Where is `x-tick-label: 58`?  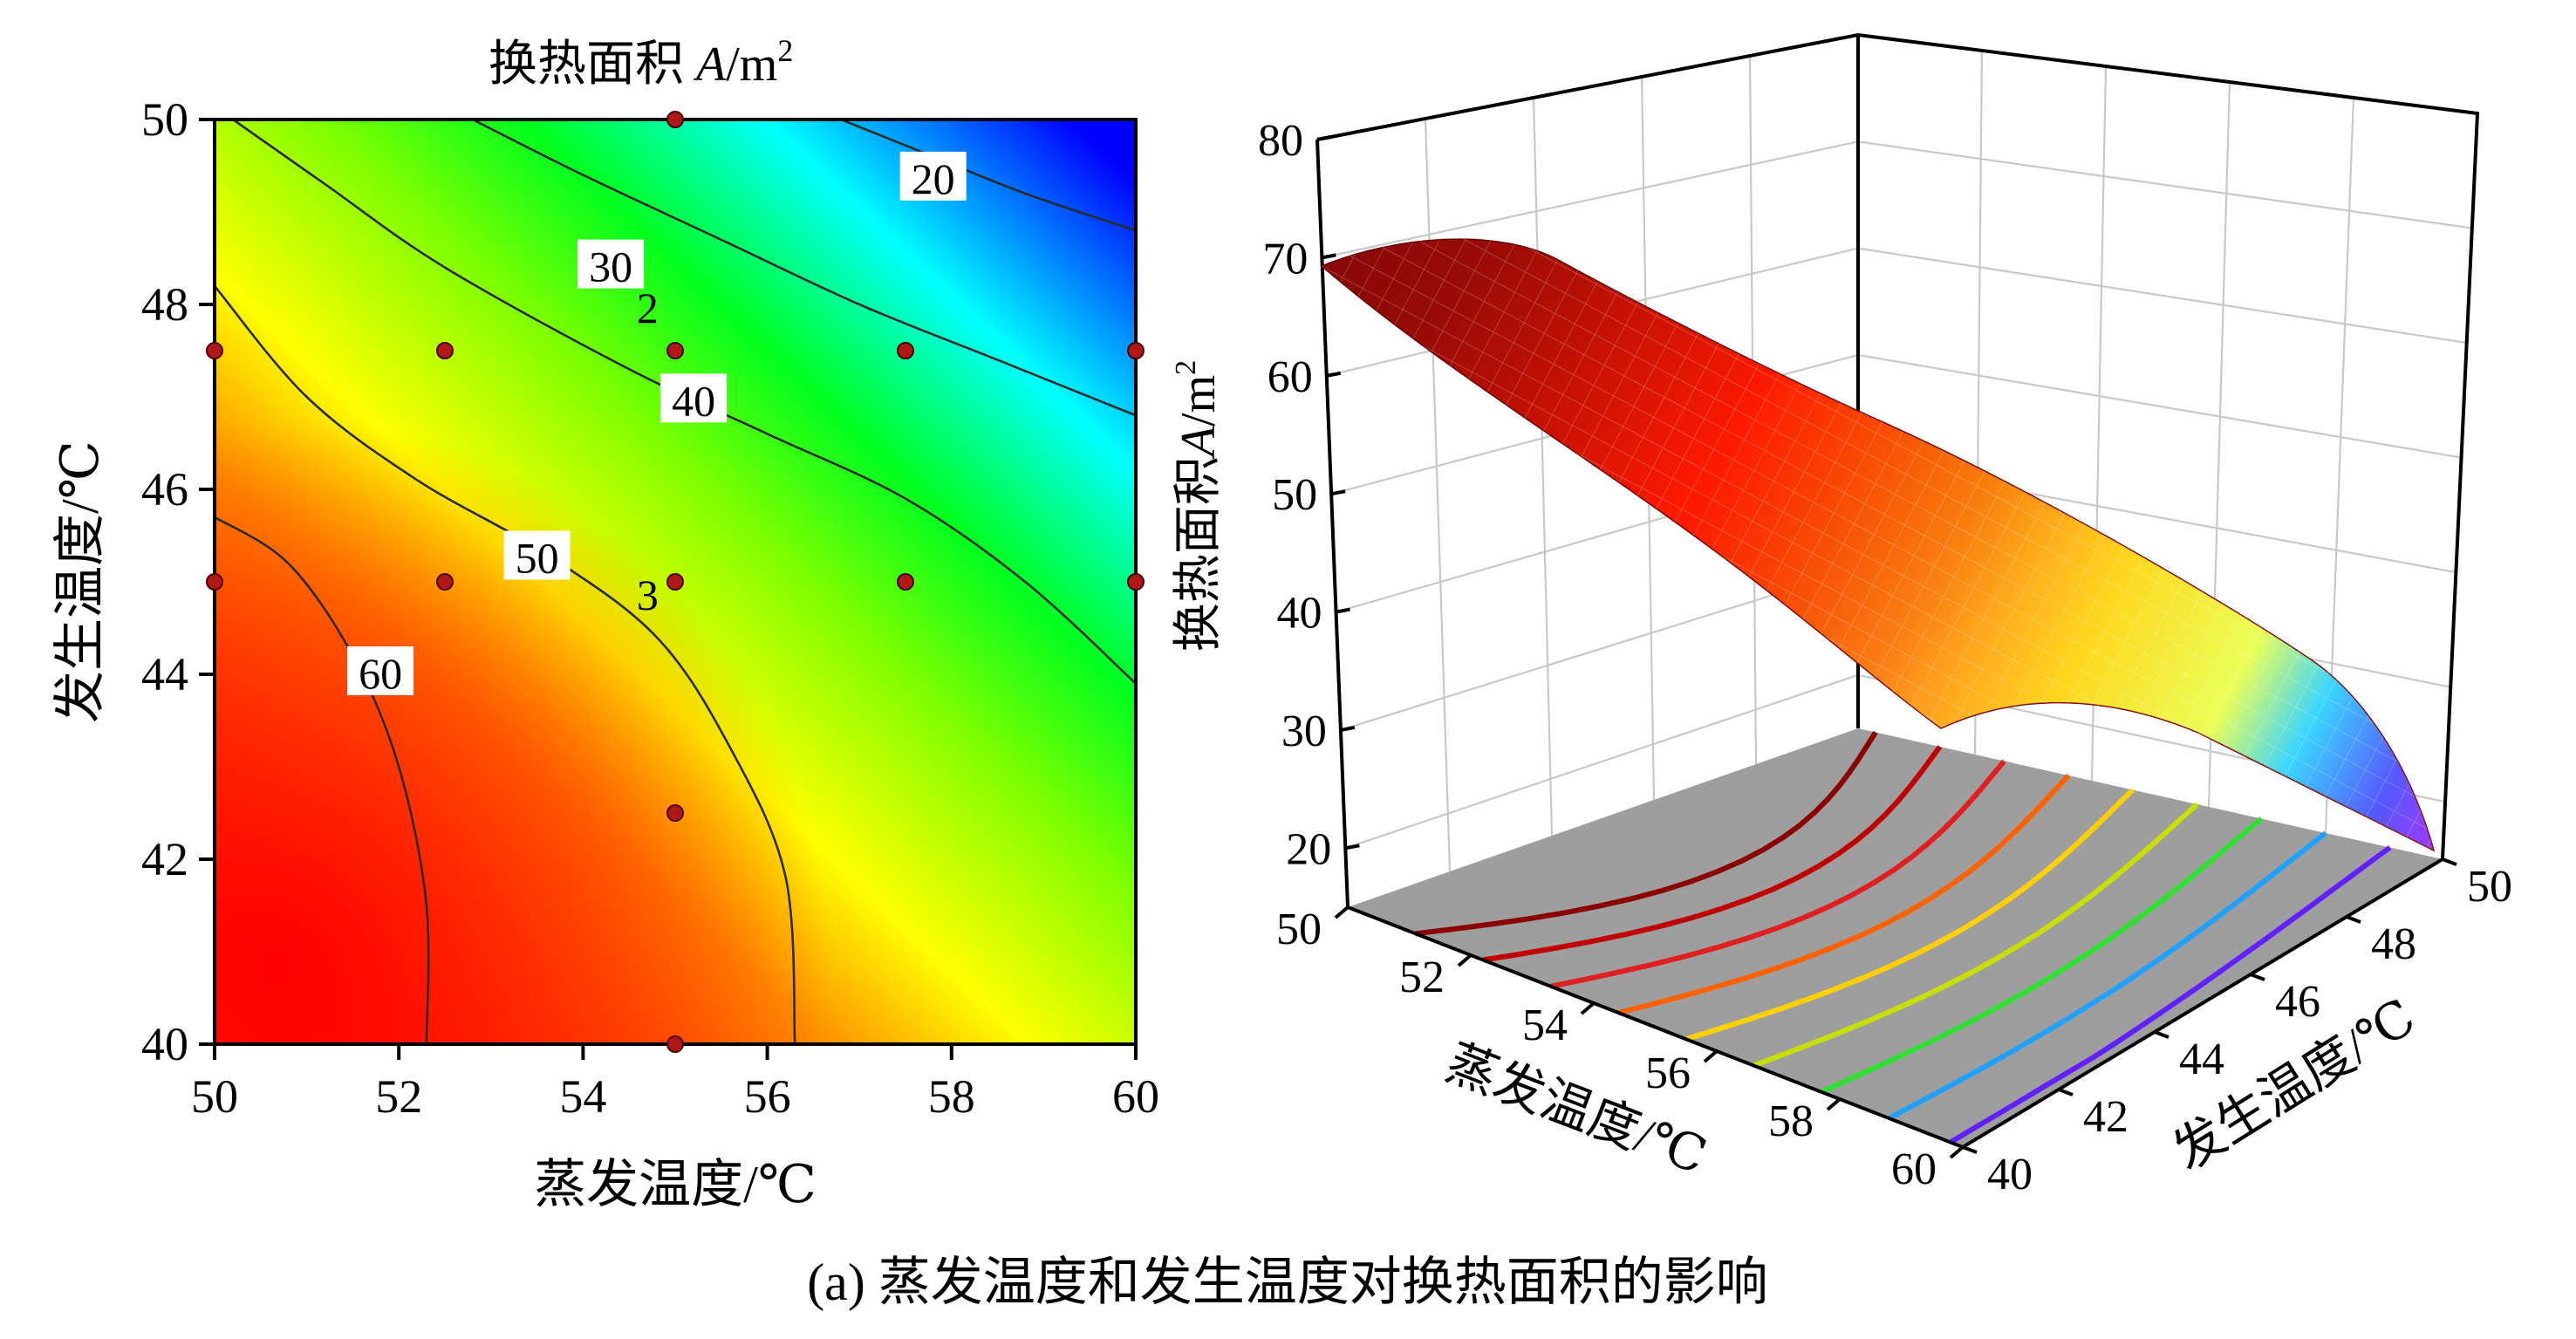 x-tick-label: 58 is located at coordinates (951, 1096).